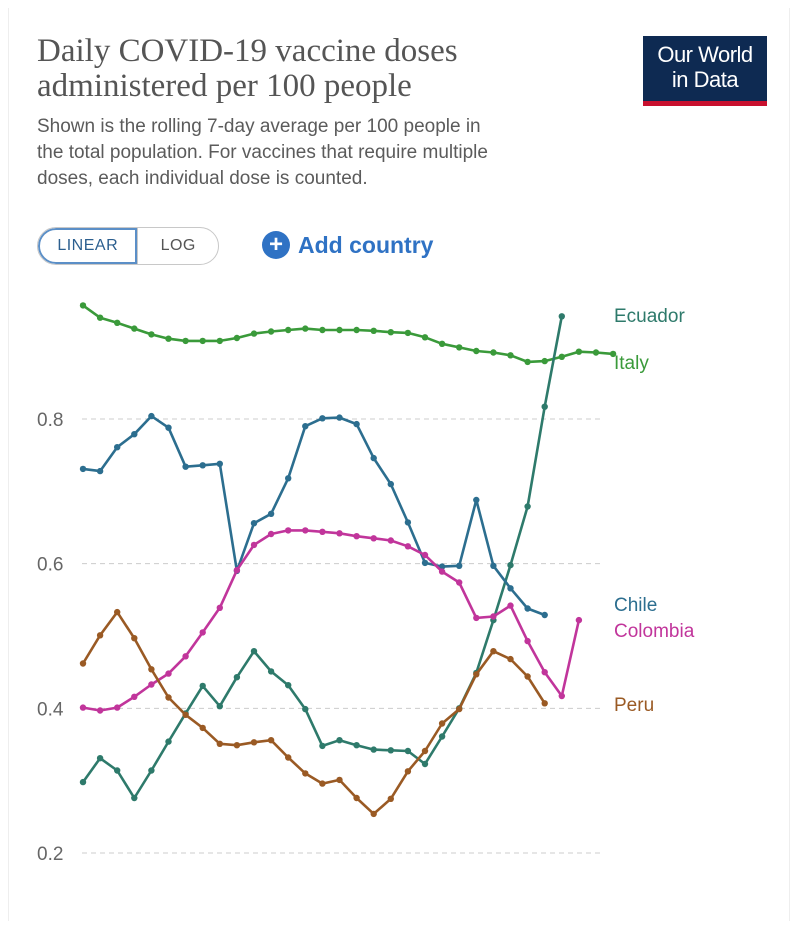  I want to click on y-tick-label: 0.2, so click(50, 854).